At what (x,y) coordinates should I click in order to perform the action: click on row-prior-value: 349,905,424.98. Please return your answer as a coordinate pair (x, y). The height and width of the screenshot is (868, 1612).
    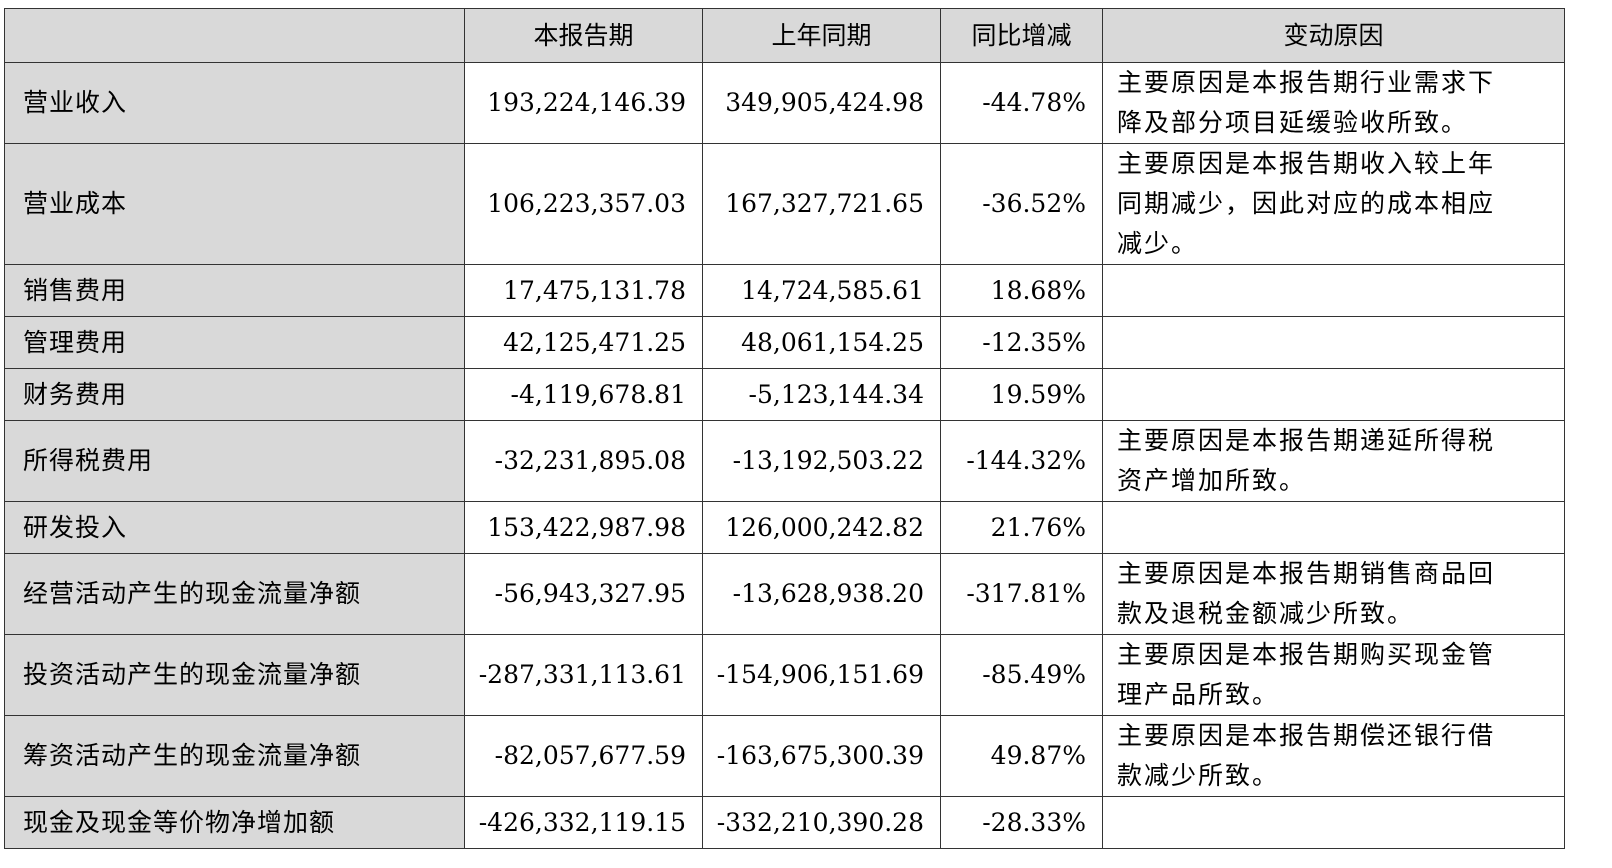
    Looking at the image, I should click on (821, 103).